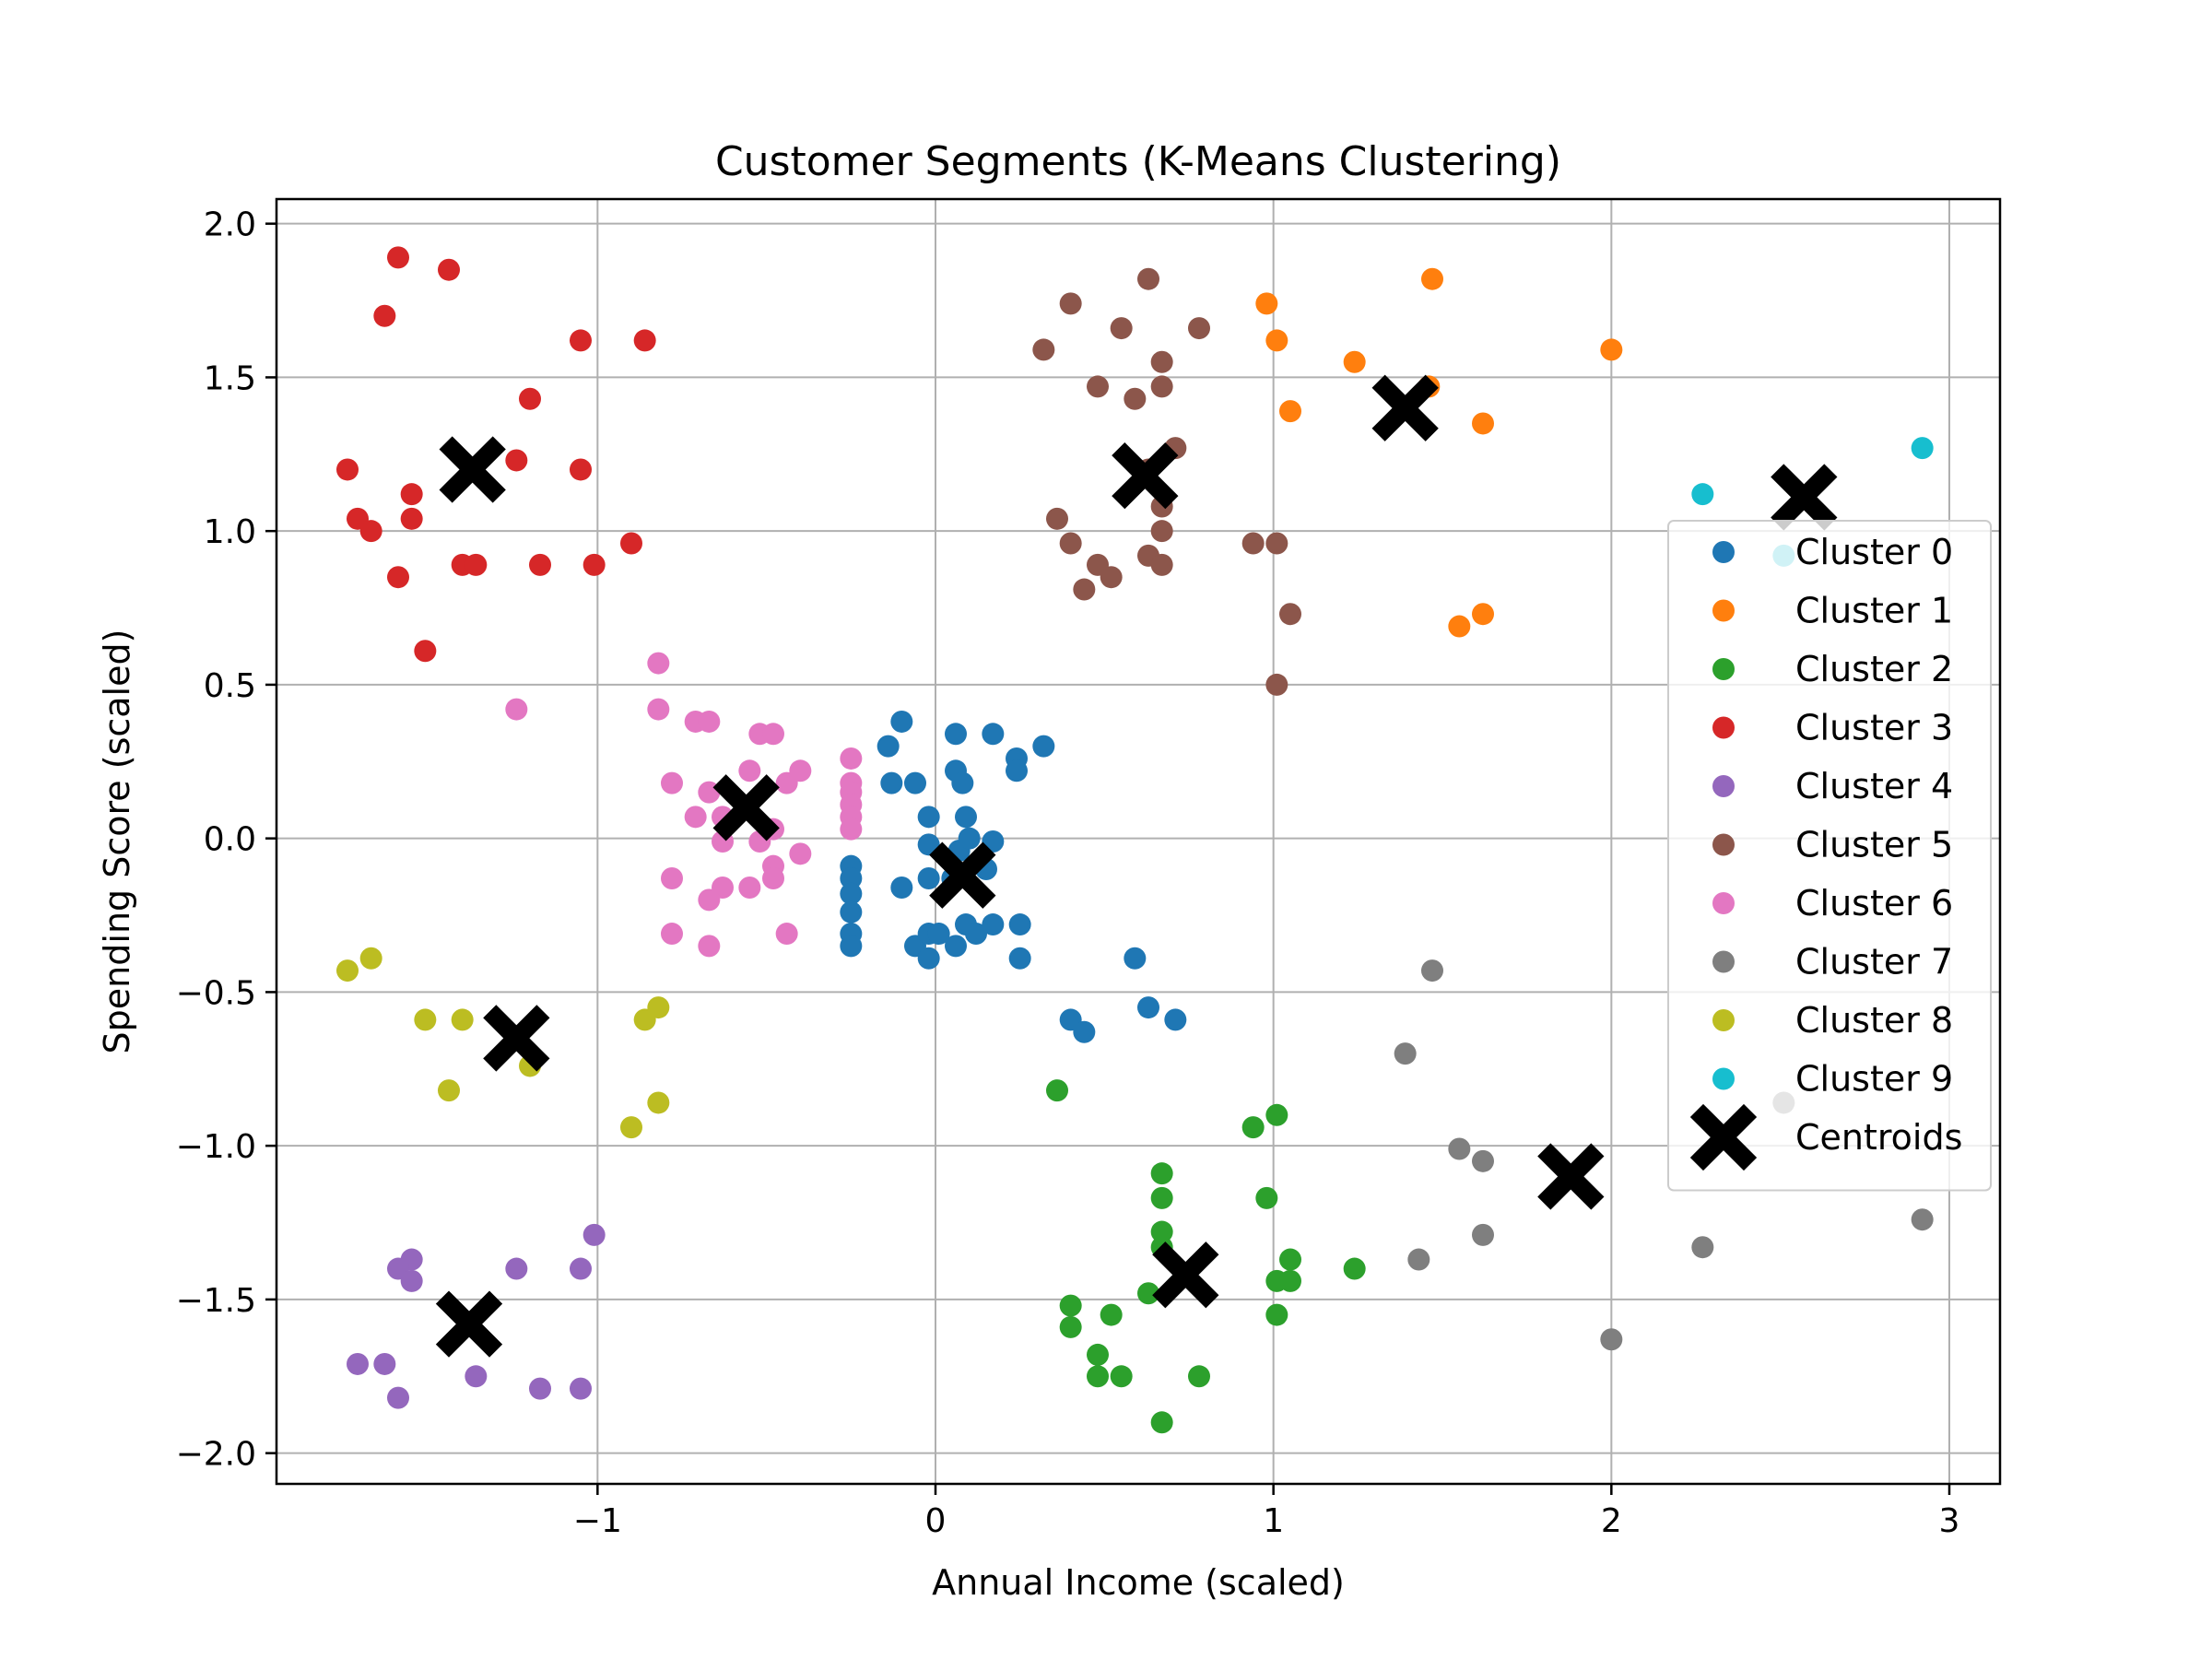 This screenshot has height=1659, width=2212. Describe the element at coordinates (1723, 1137) in the screenshot. I see `legend-centroid-marker` at that location.